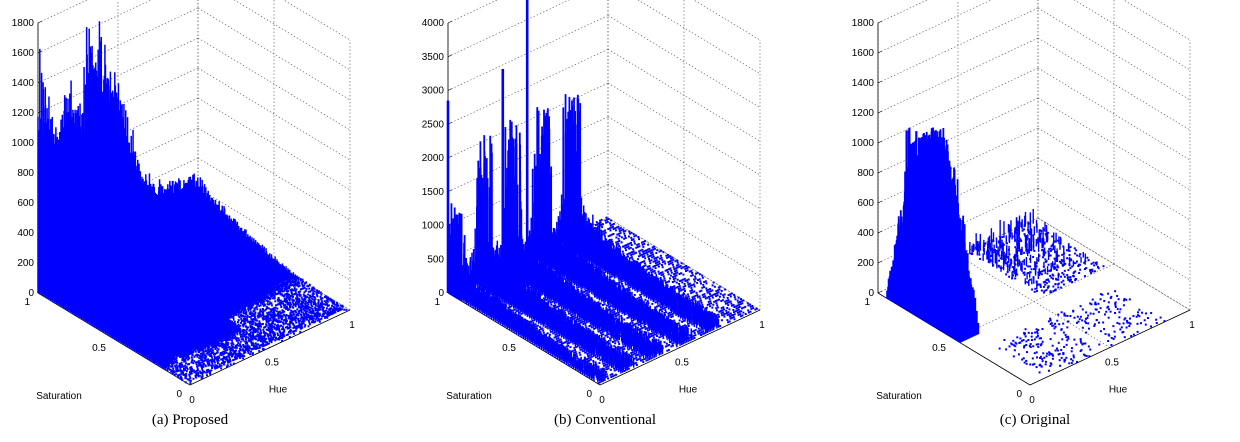 This screenshot has height=442, width=1240. I want to click on z-tick-label: 1400, so click(23, 83).